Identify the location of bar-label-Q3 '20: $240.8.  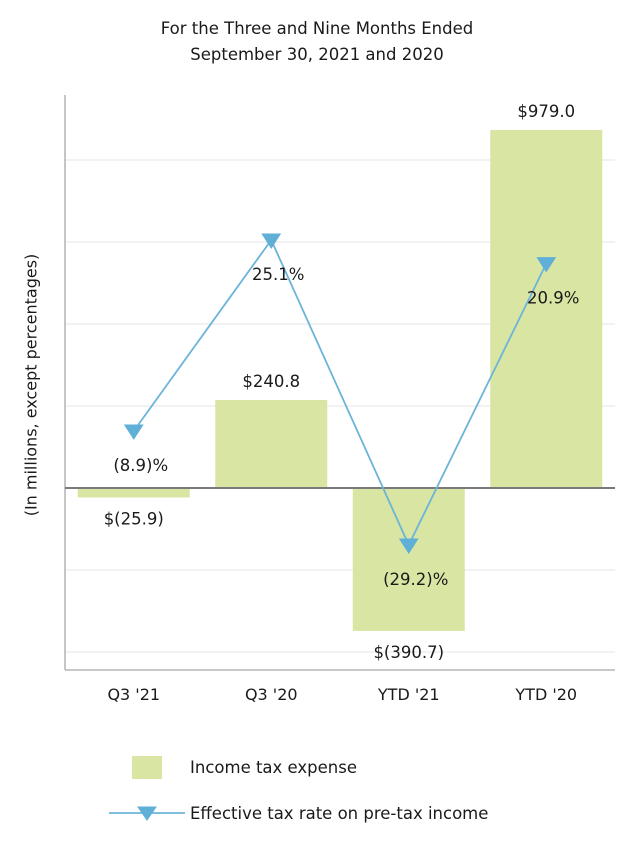
(271, 381).